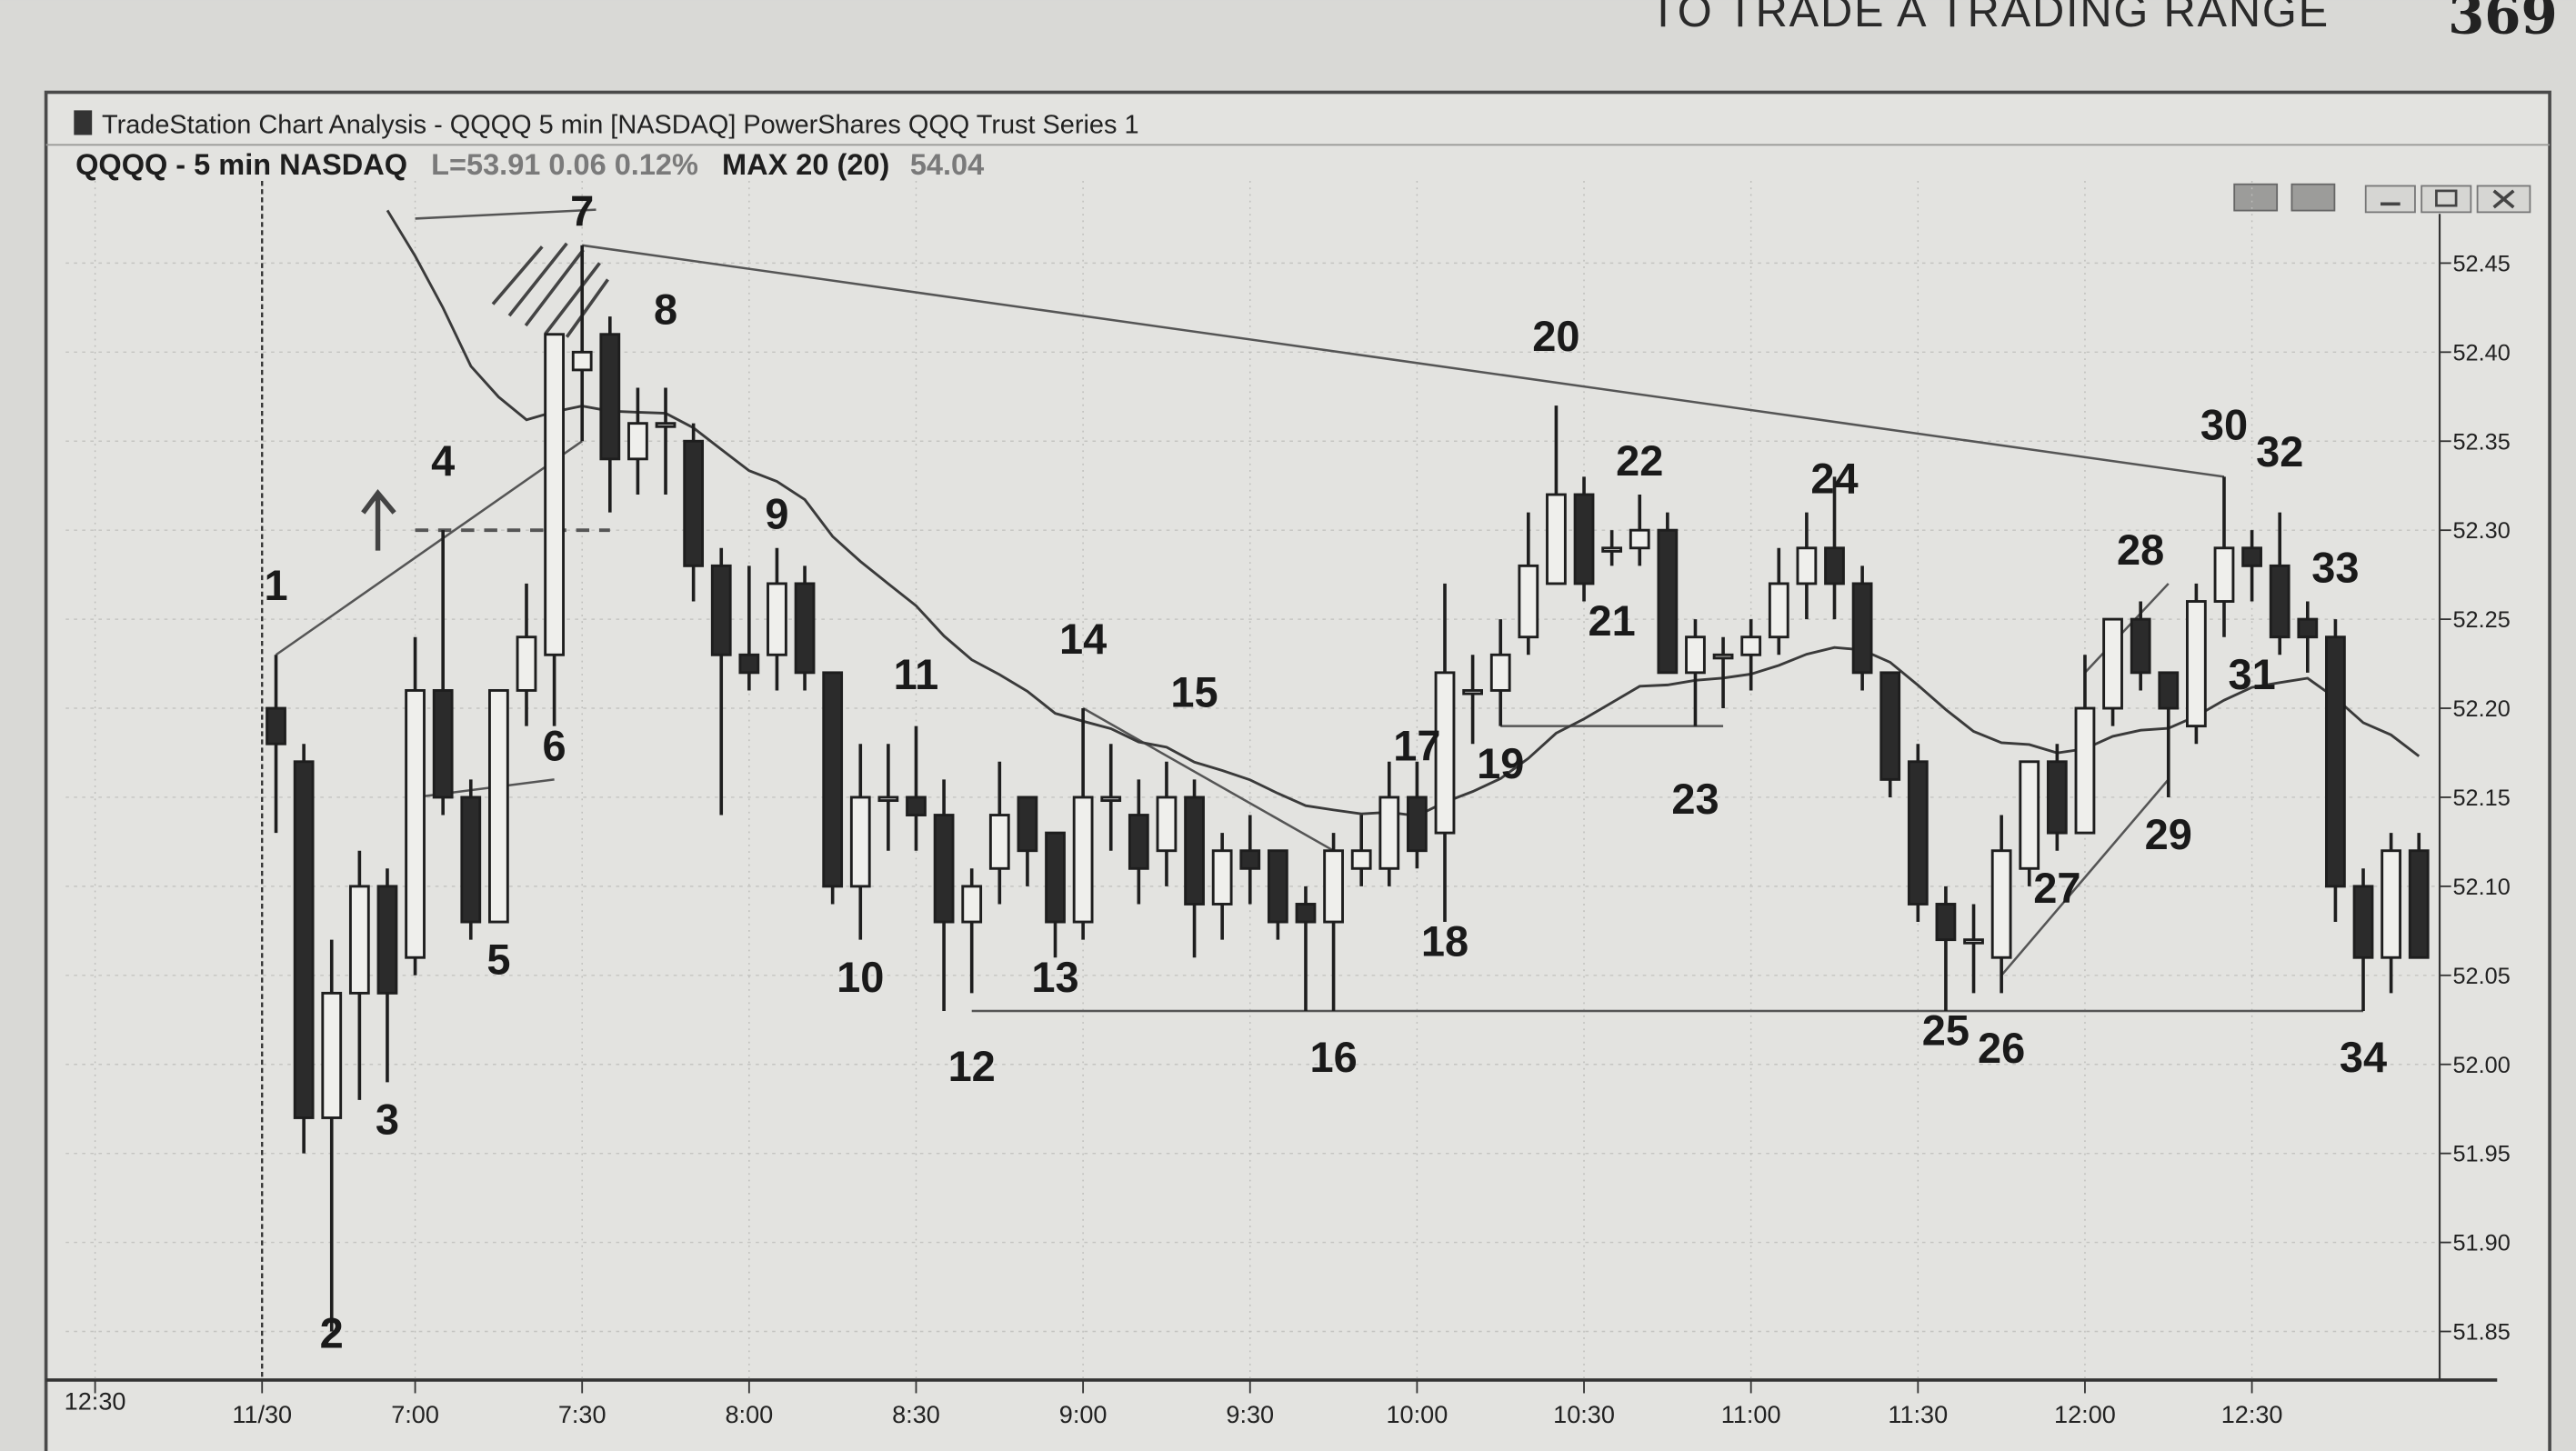 The height and width of the screenshot is (1451, 2576). I want to click on bar-label: 22, so click(1639, 461).